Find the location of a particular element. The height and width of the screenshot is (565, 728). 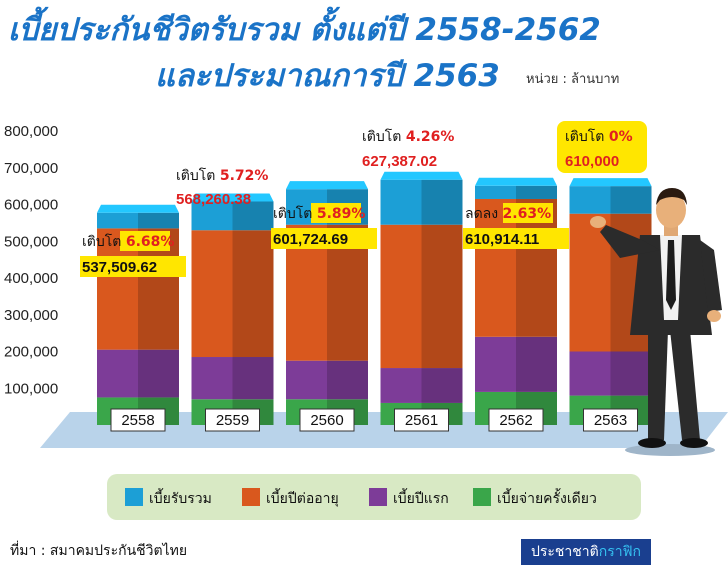

brand-logo: ประชาชาติกราฟิก is located at coordinates (586, 552).